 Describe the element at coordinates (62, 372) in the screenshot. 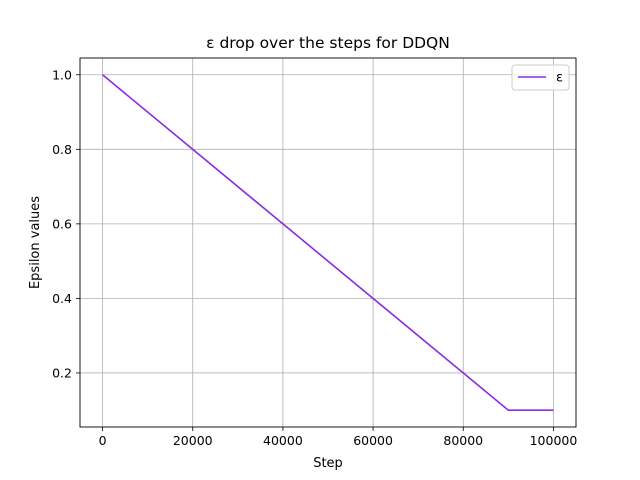

I see `y-tick-label: 0.2` at that location.